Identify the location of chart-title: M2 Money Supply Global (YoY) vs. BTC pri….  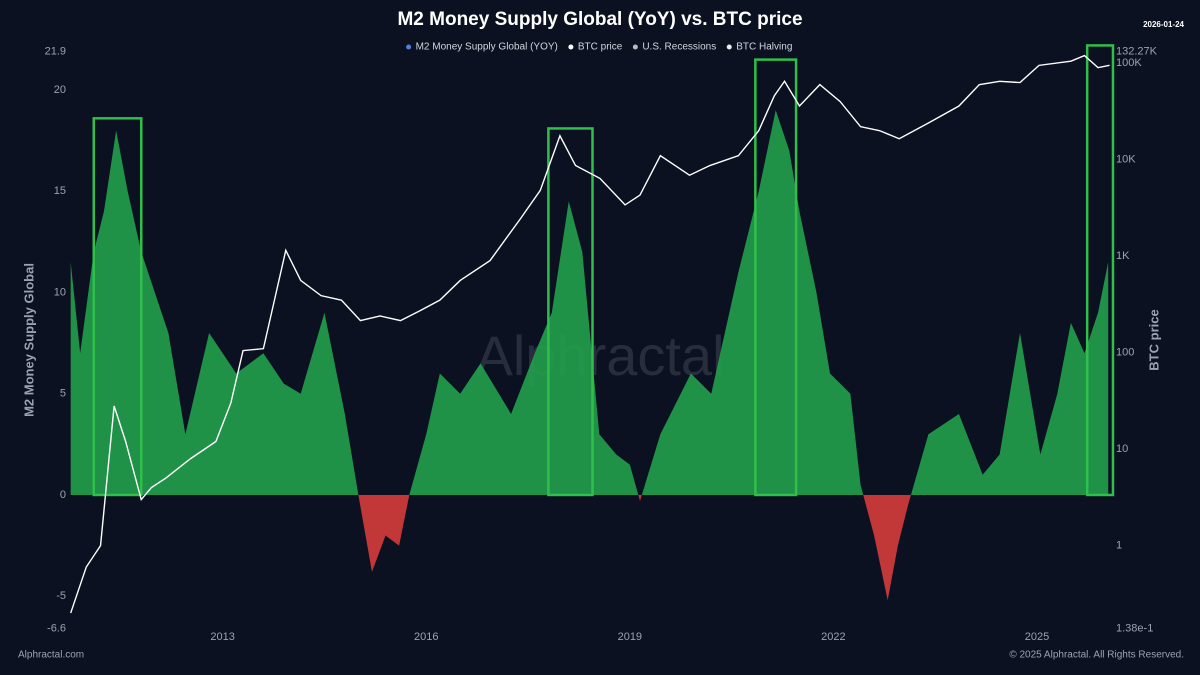
(599, 19).